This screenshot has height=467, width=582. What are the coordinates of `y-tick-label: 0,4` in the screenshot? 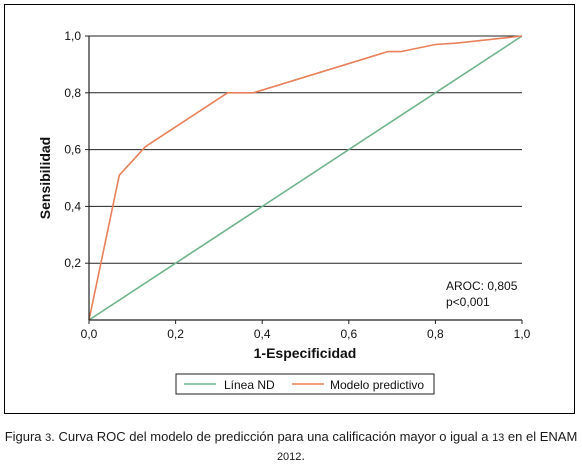 It's located at (72, 206).